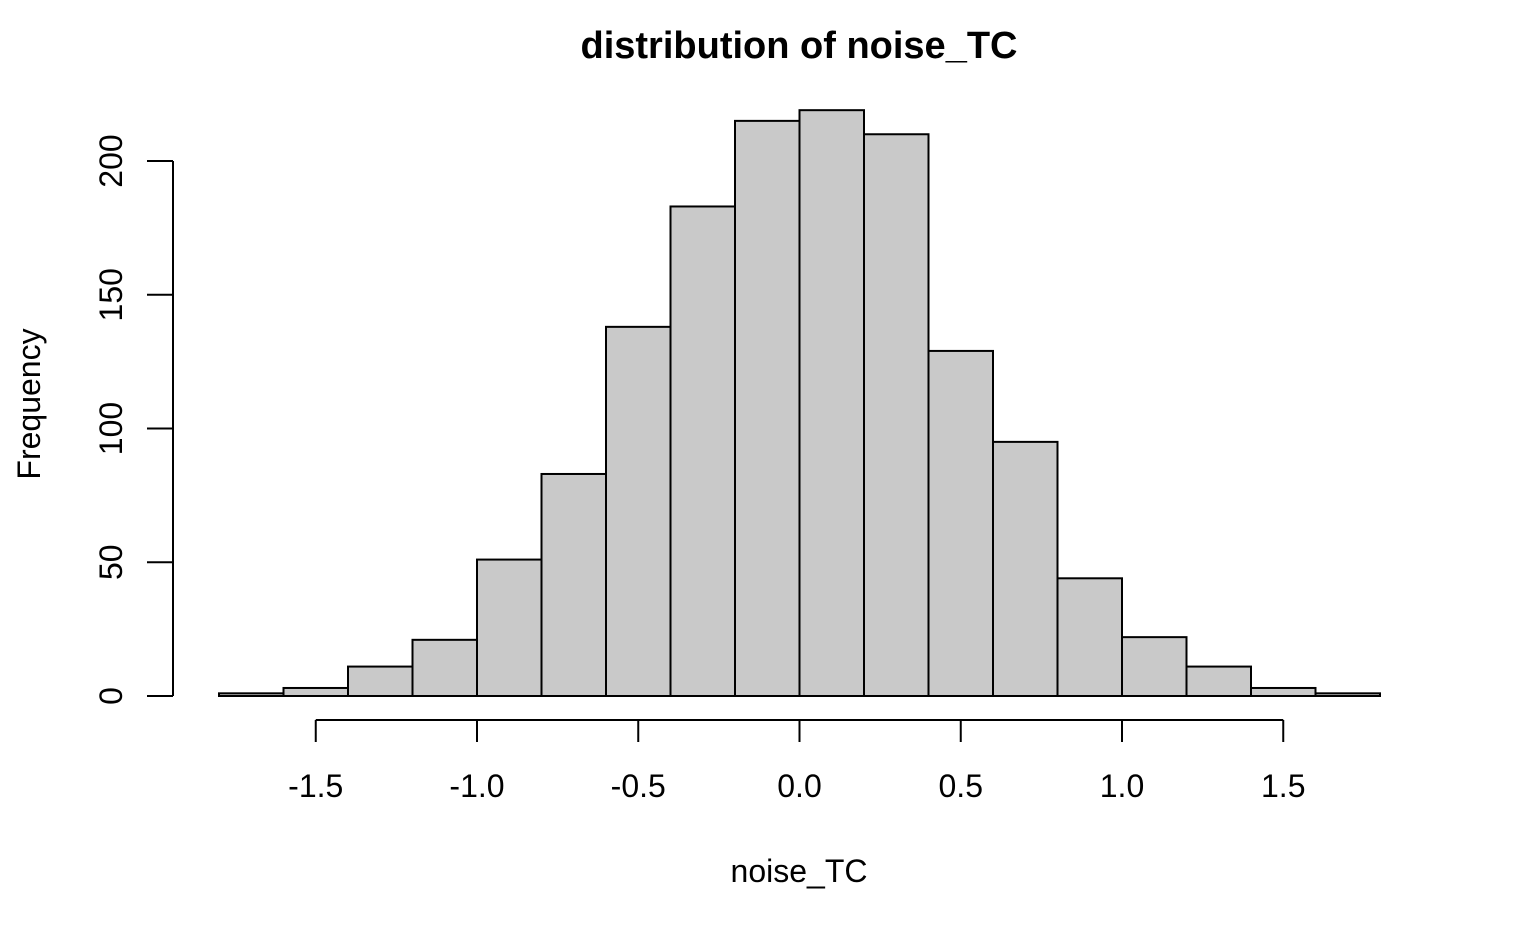  Describe the element at coordinates (111, 160) in the screenshot. I see `y-tick-label: 200` at that location.